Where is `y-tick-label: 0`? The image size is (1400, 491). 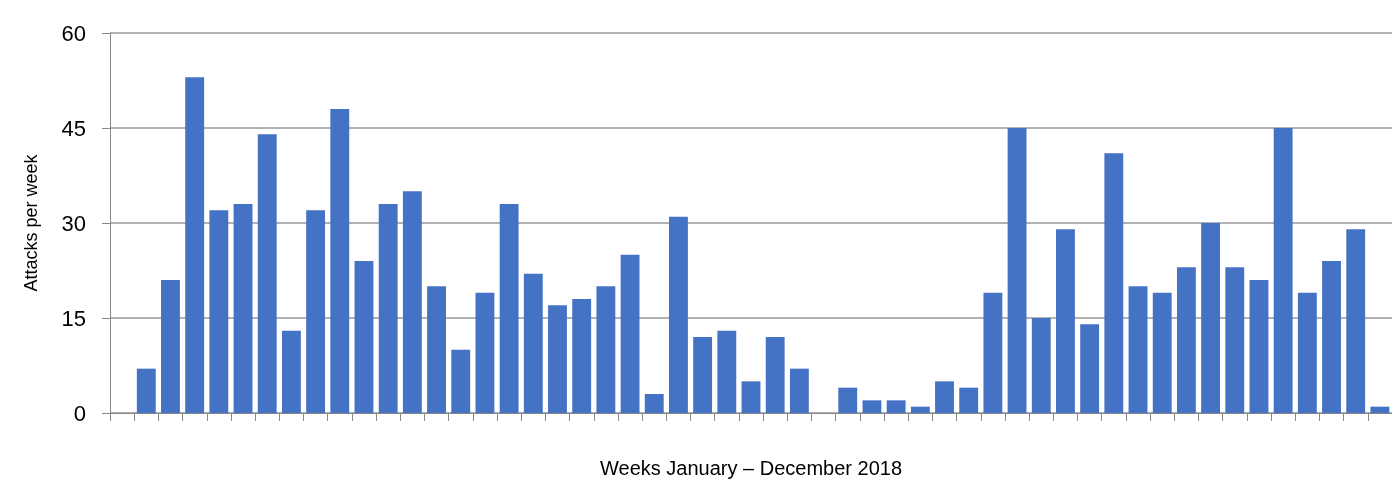
y-tick-label: 0 is located at coordinates (79, 413).